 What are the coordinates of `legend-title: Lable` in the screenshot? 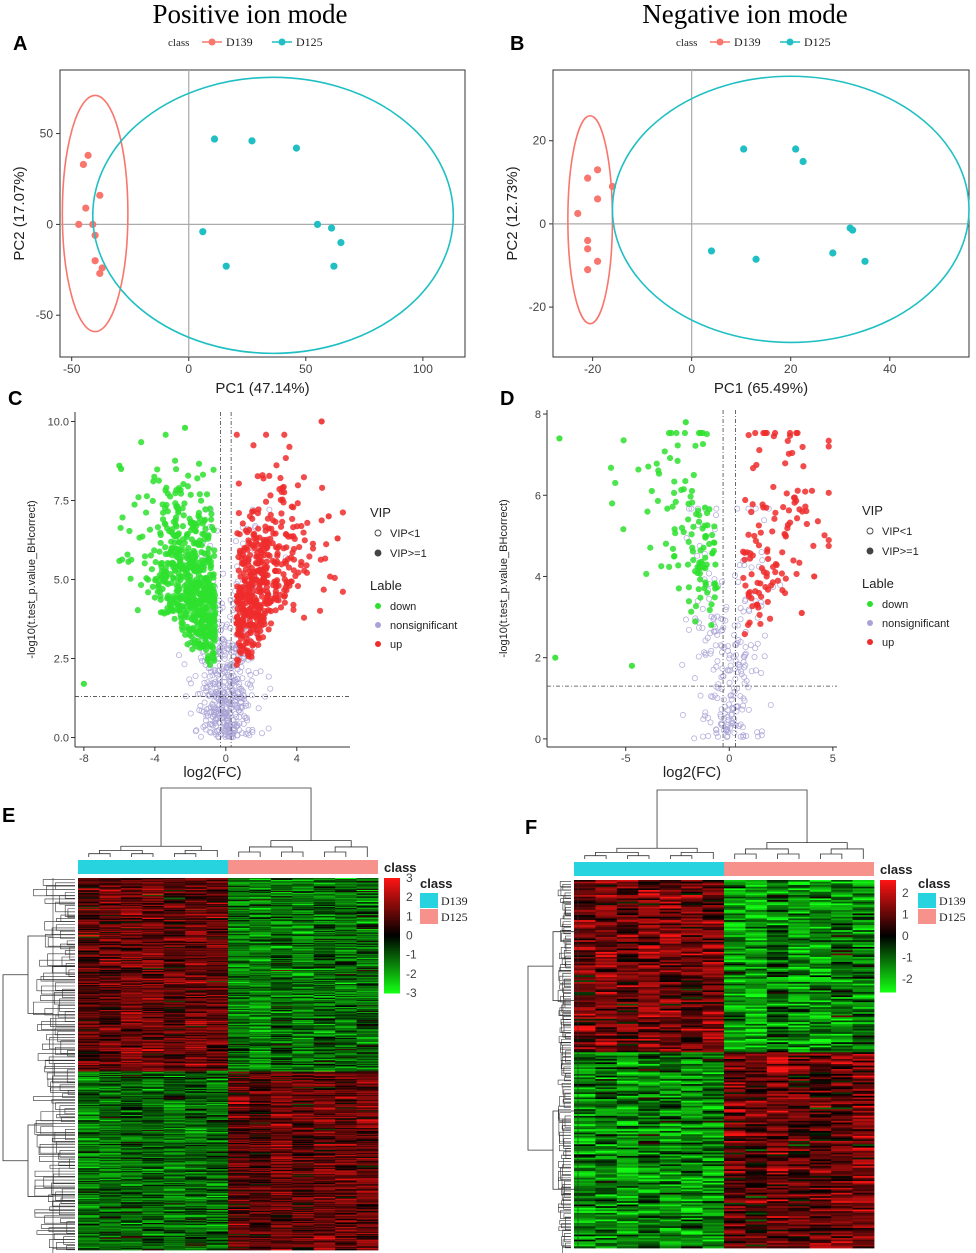 It's located at (878, 583).